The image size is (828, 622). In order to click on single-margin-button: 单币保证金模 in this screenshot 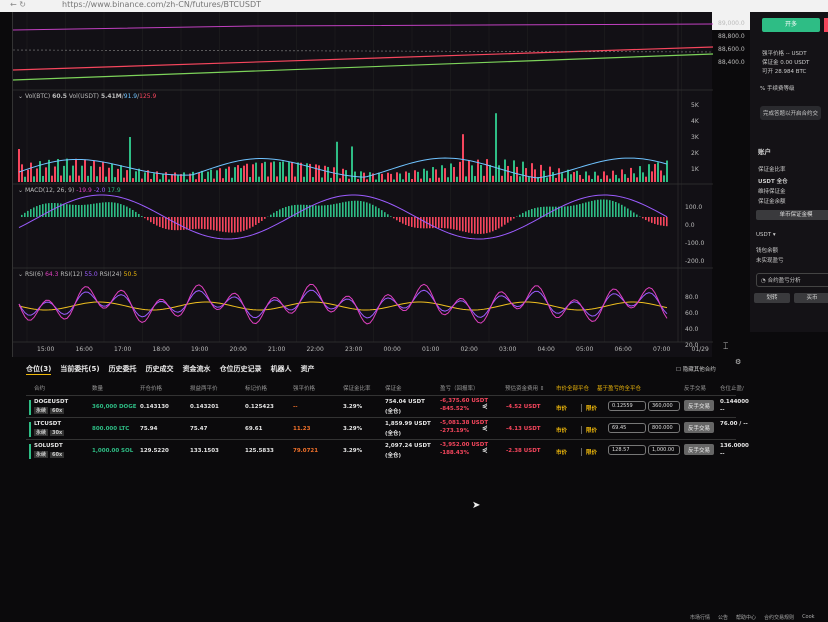, I will do `click(792, 215)`.